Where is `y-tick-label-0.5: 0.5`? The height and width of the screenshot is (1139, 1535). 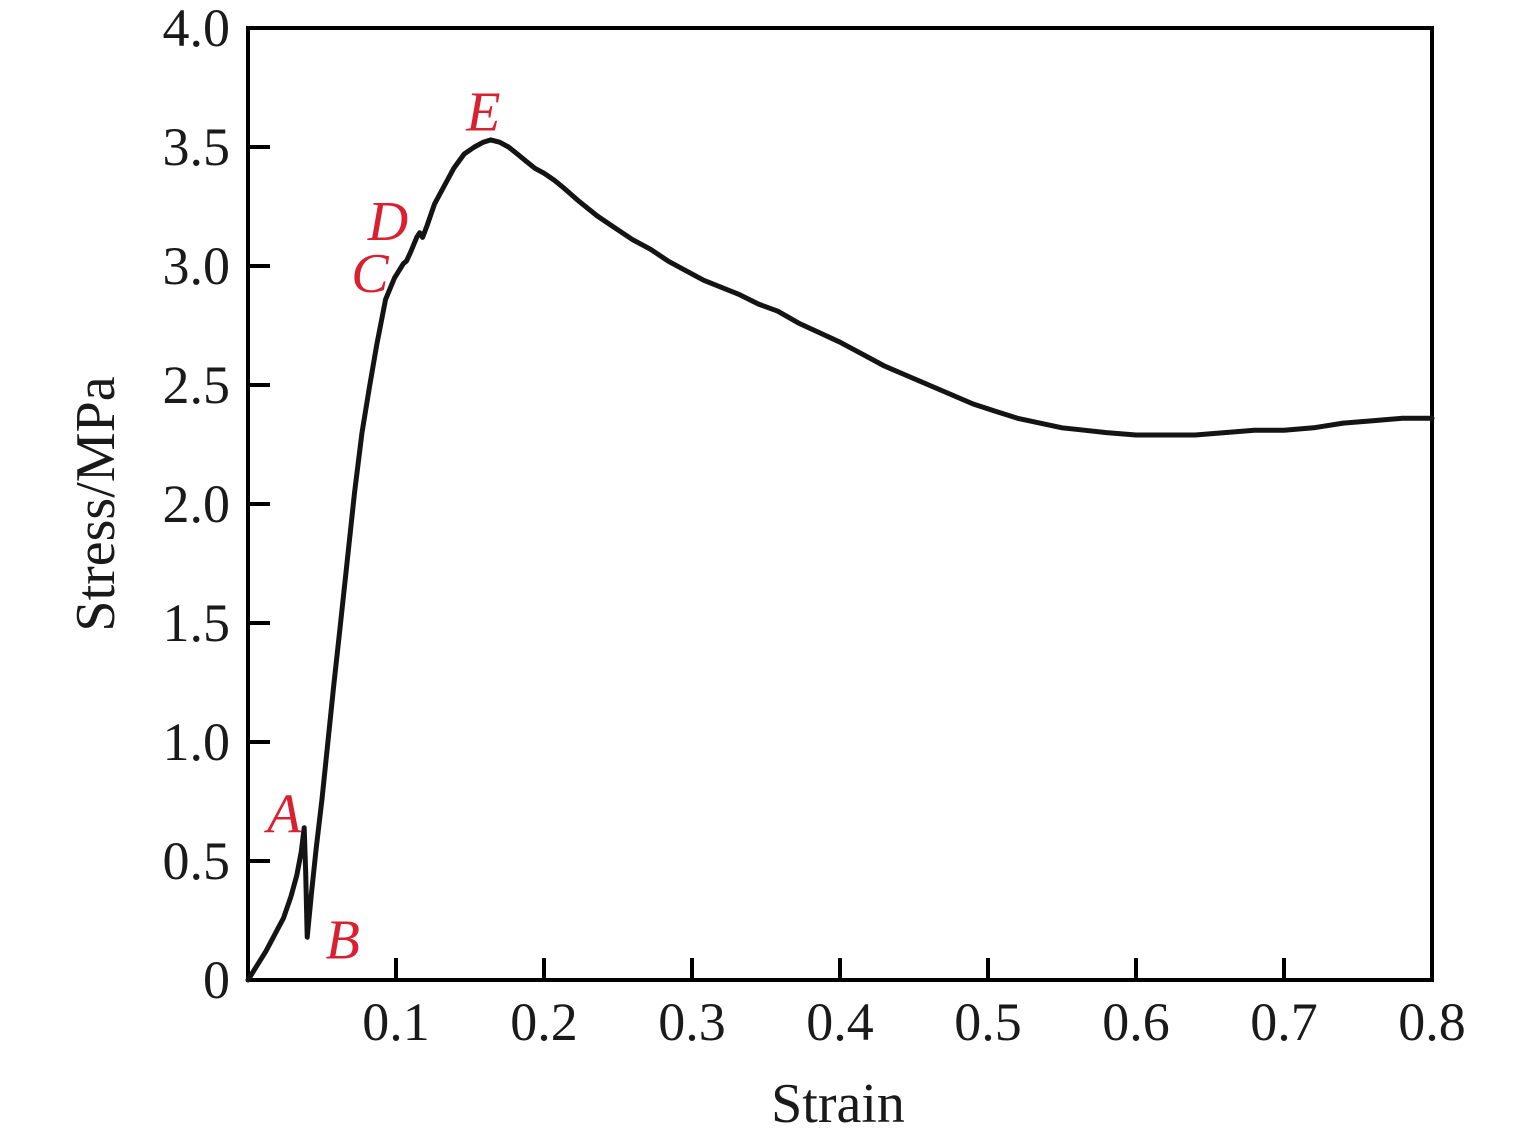
y-tick-label-0.5: 0.5 is located at coordinates (197, 861).